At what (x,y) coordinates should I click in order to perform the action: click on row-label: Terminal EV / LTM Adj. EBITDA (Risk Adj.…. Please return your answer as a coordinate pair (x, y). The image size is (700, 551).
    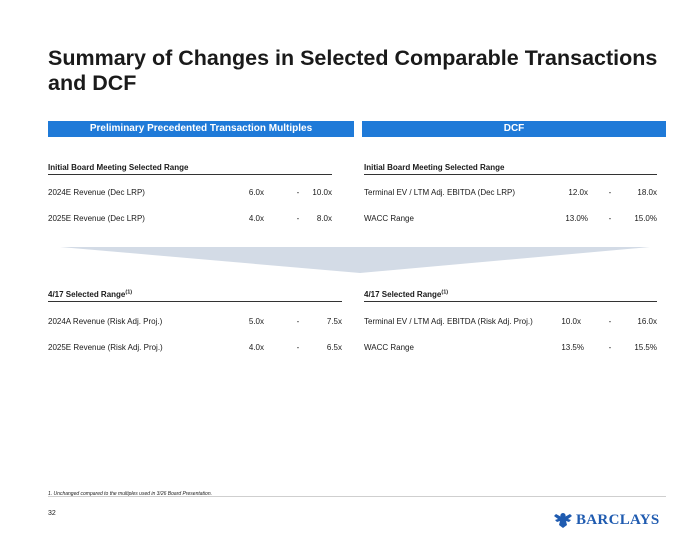
    Looking at the image, I should click on (448, 321).